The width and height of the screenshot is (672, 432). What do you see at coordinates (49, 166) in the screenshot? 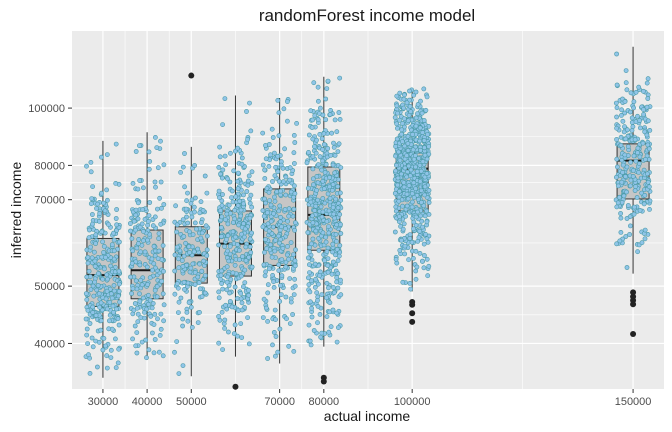
I see `y-tick-label: 80000` at bounding box center [49, 166].